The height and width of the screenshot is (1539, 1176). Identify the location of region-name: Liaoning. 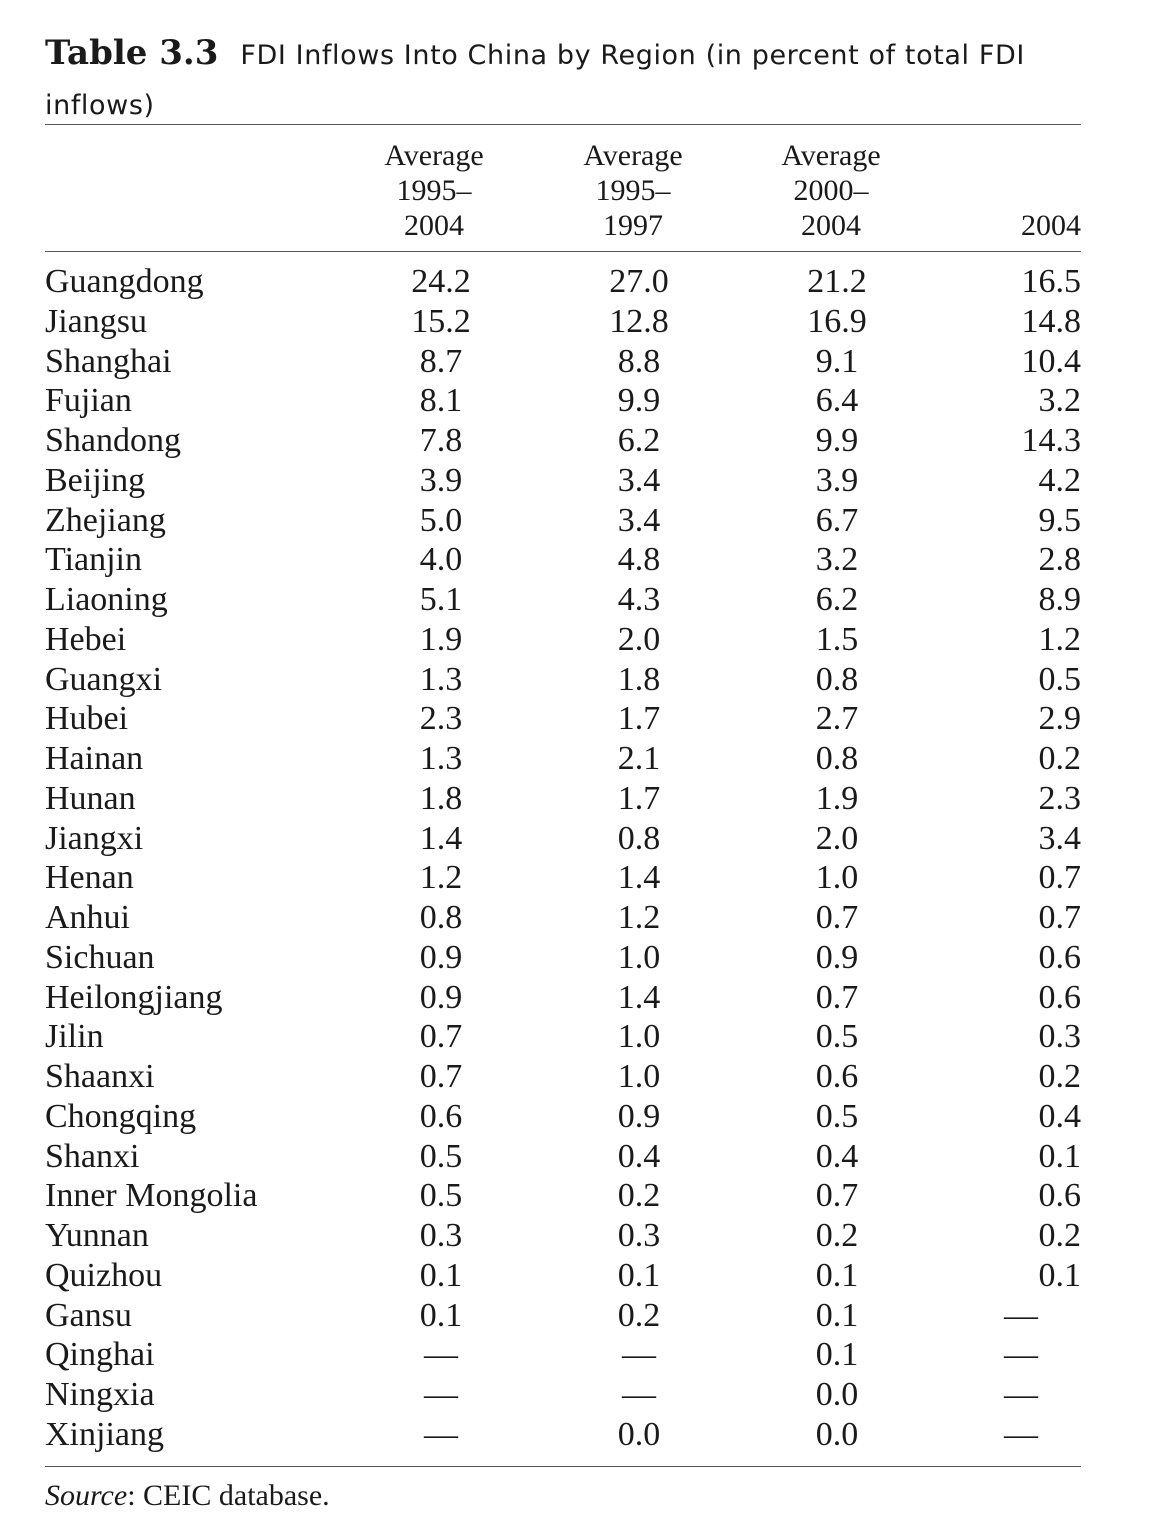
(106, 599).